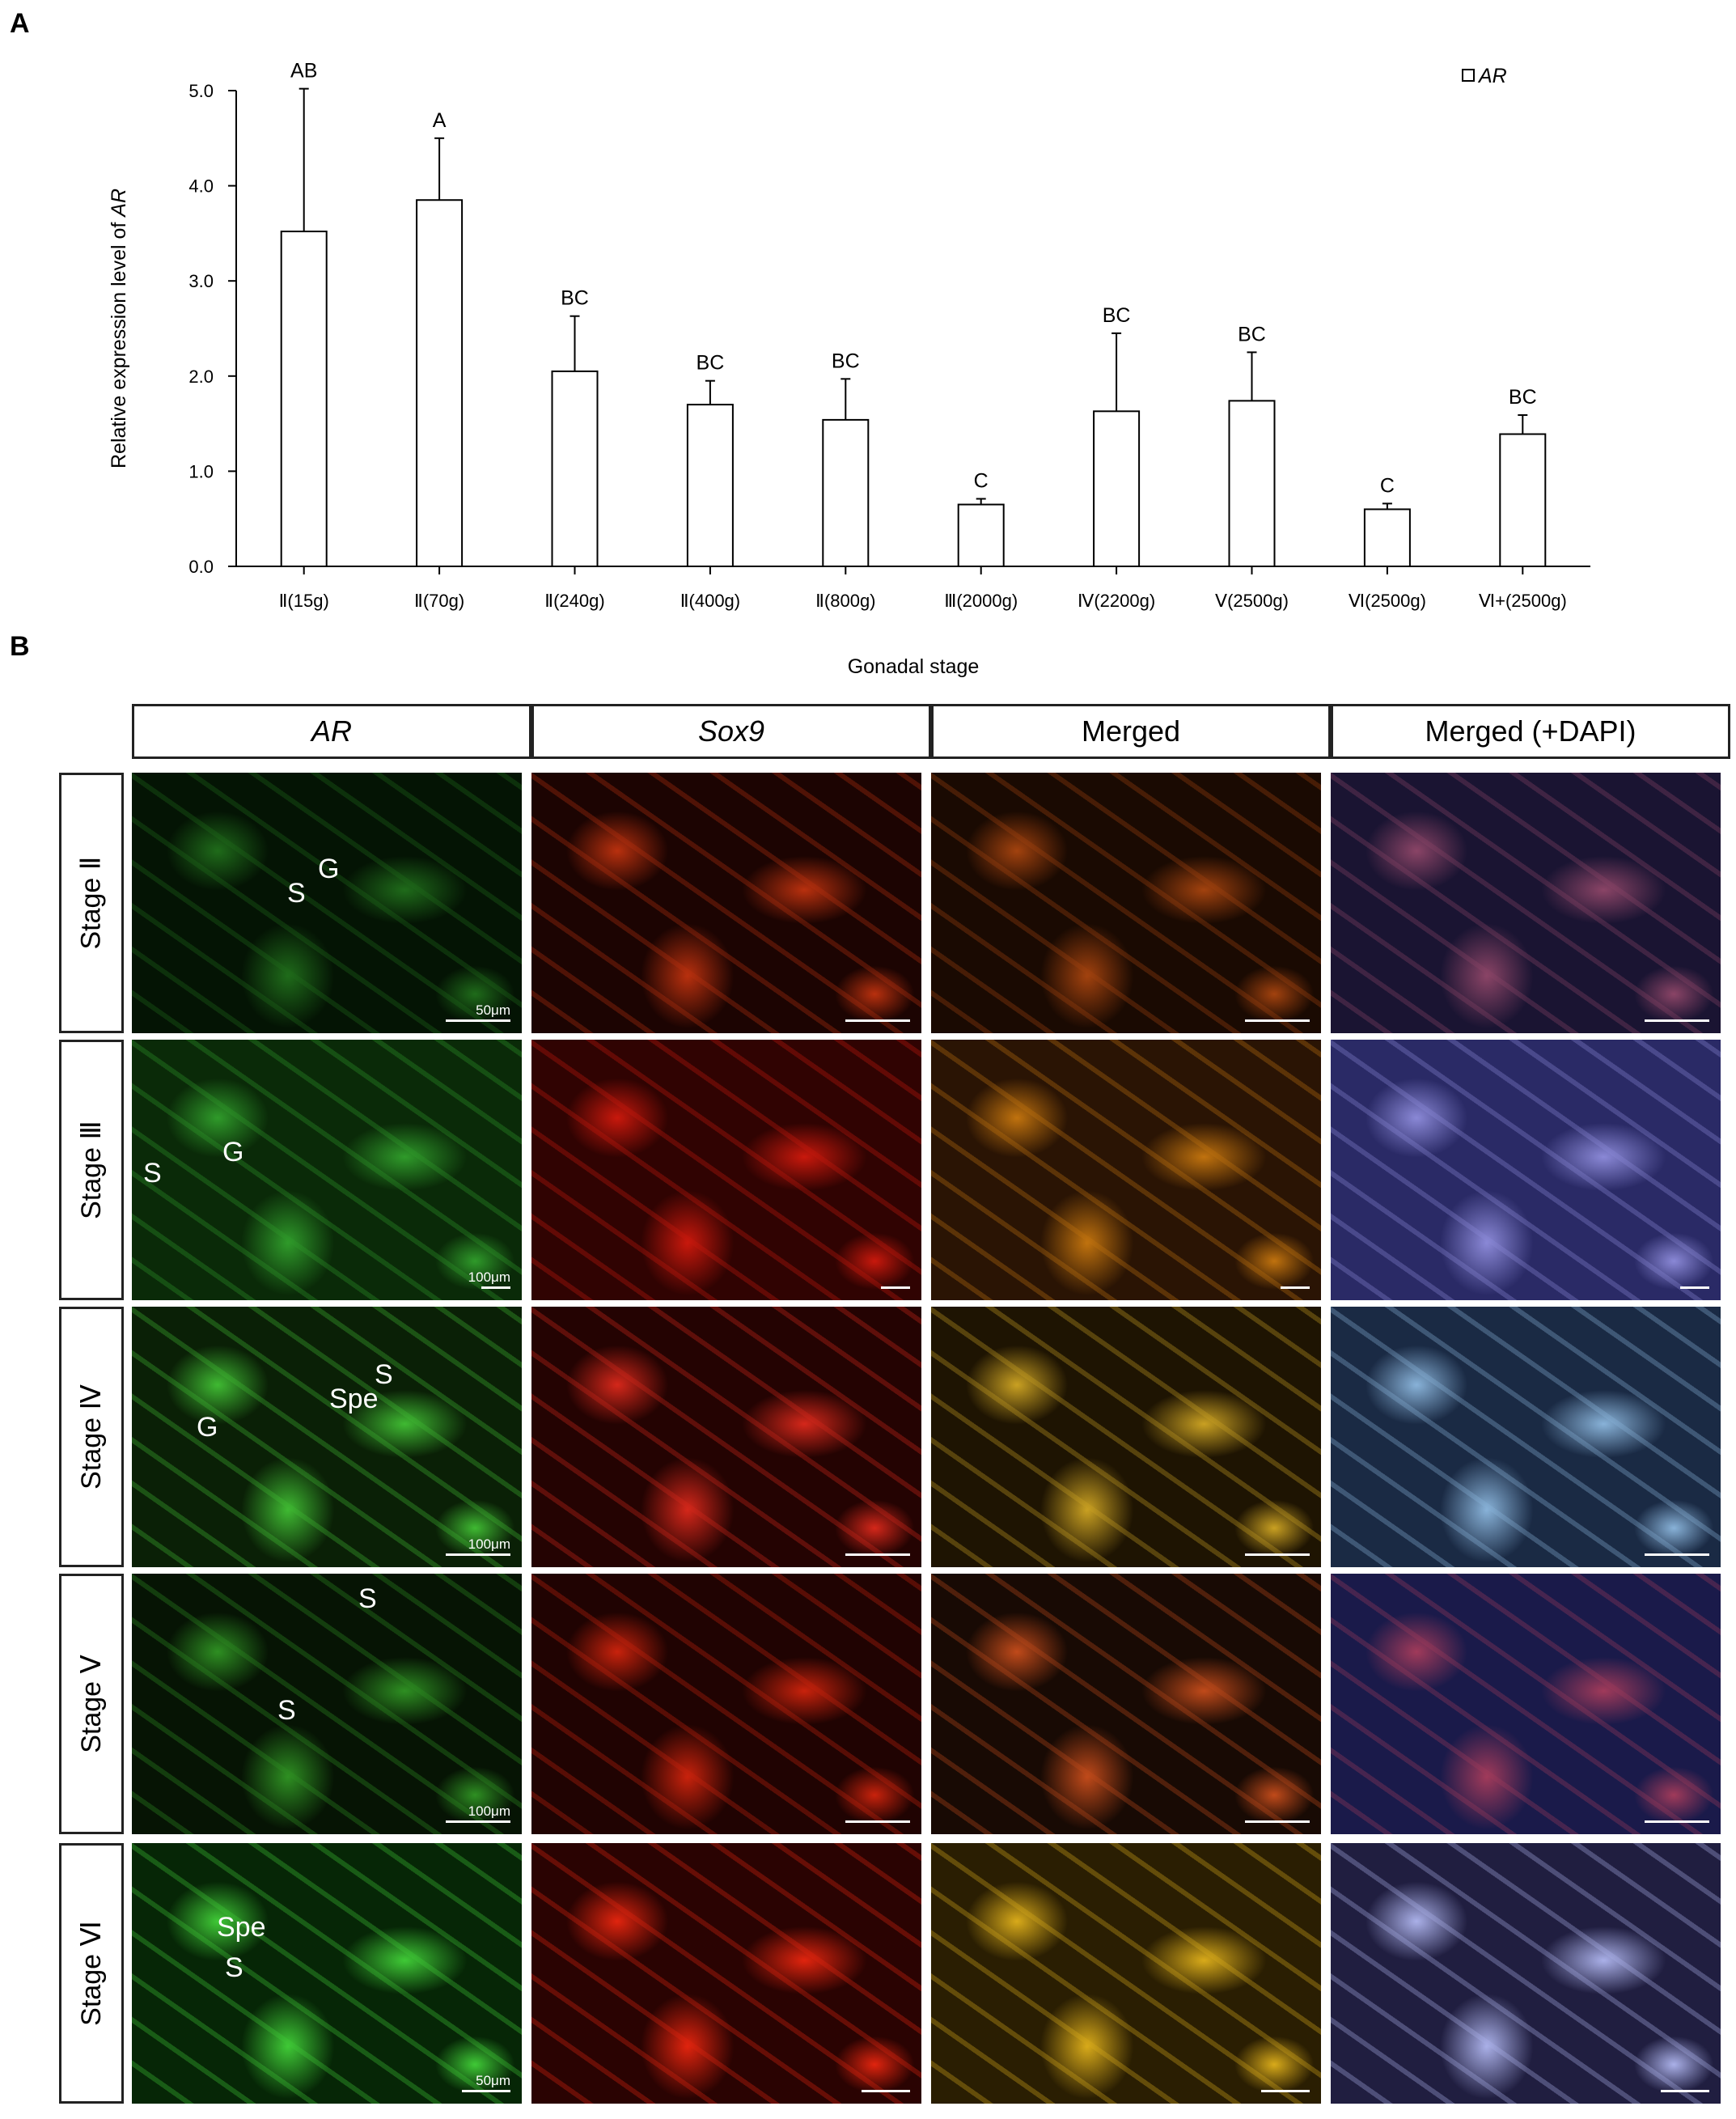 Image resolution: width=1736 pixels, height=2119 pixels. What do you see at coordinates (201, 377) in the screenshot?
I see `y-tick-label: 2.0` at bounding box center [201, 377].